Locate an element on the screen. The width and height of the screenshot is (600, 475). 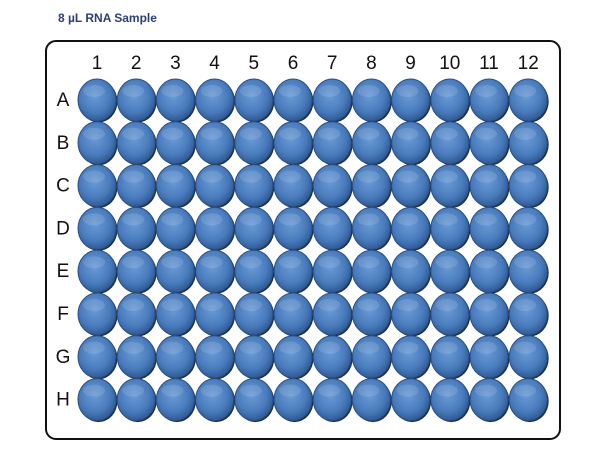
column-label: 4 is located at coordinates (214, 63).